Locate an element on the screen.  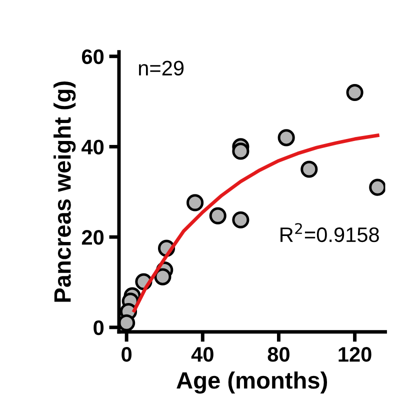
y-tick-label: 0 is located at coordinates (99, 328).